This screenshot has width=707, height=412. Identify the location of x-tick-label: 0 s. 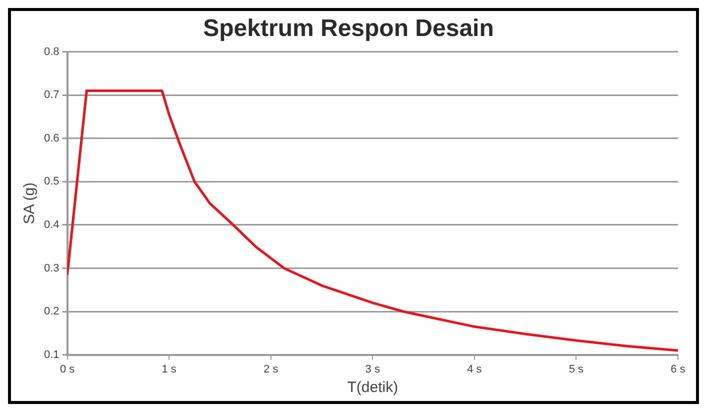
(68, 369).